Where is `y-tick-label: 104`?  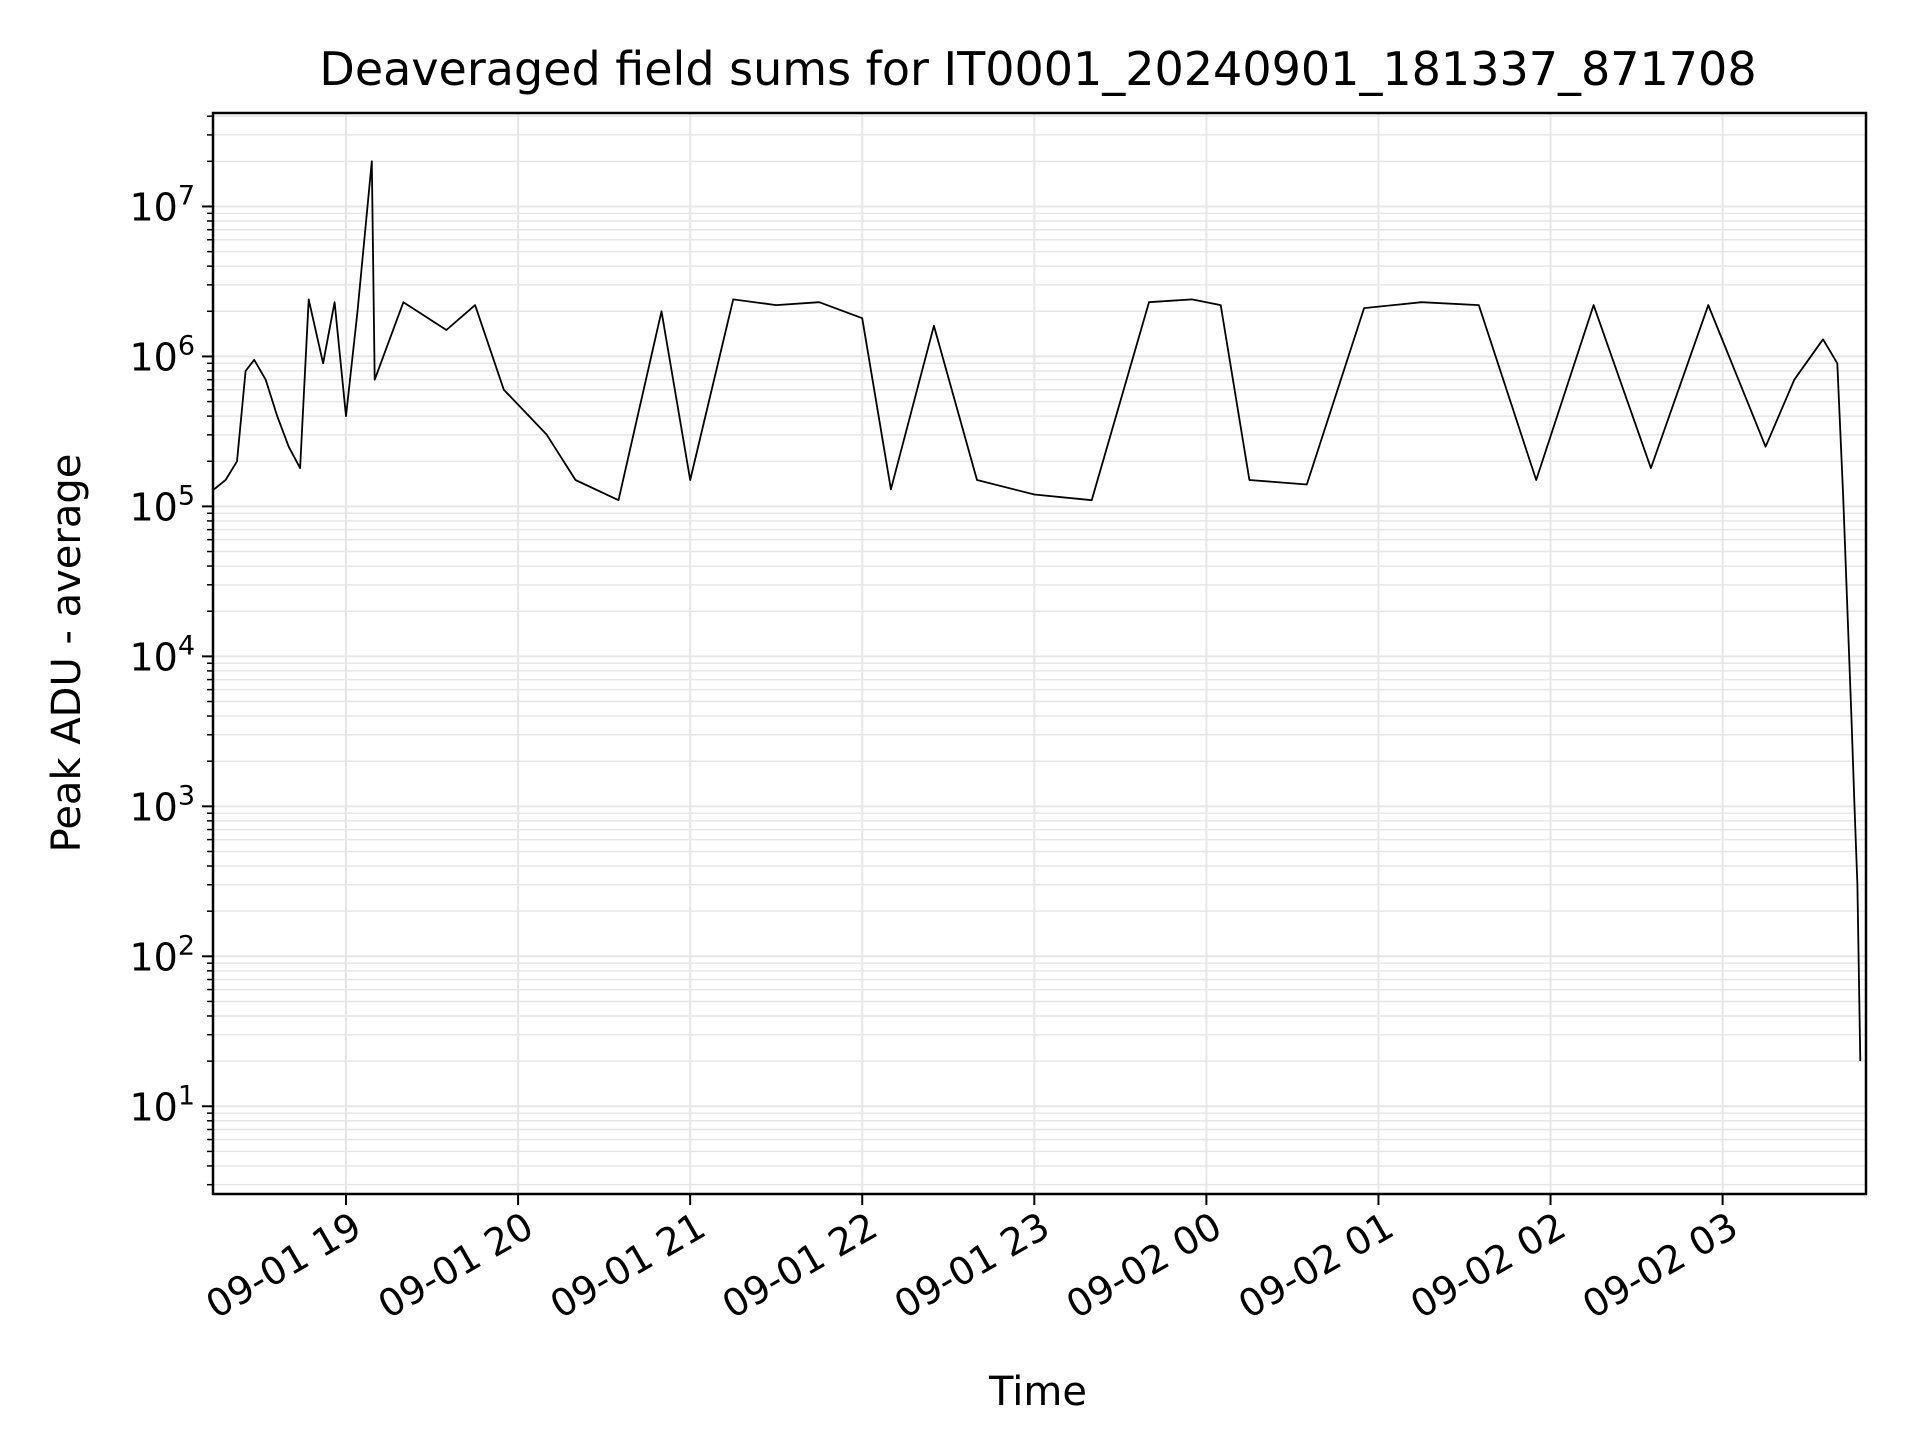
y-tick-label: 104 is located at coordinates (162, 654).